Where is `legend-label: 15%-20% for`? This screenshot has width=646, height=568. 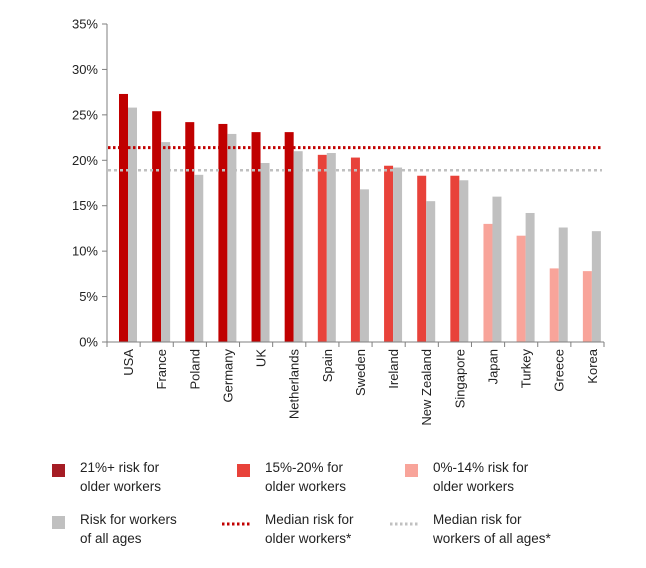
legend-label: 15%-20% for is located at coordinates (304, 467).